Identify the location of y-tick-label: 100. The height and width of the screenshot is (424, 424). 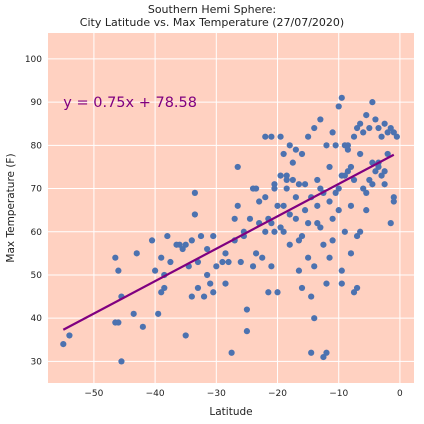
(33, 60).